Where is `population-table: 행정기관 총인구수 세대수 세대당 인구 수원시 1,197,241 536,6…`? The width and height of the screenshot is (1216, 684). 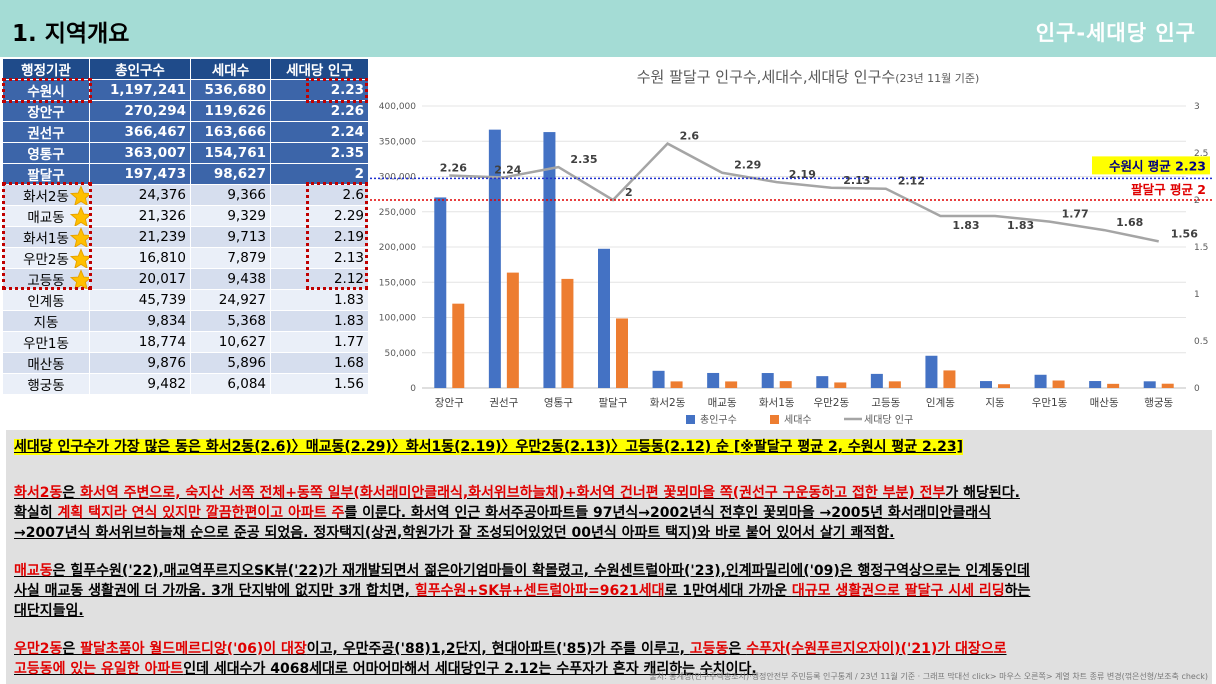 population-table: 행정기관 총인구수 세대수 세대당 인구 수원시 1,197,241 536,6… is located at coordinates (185, 226).